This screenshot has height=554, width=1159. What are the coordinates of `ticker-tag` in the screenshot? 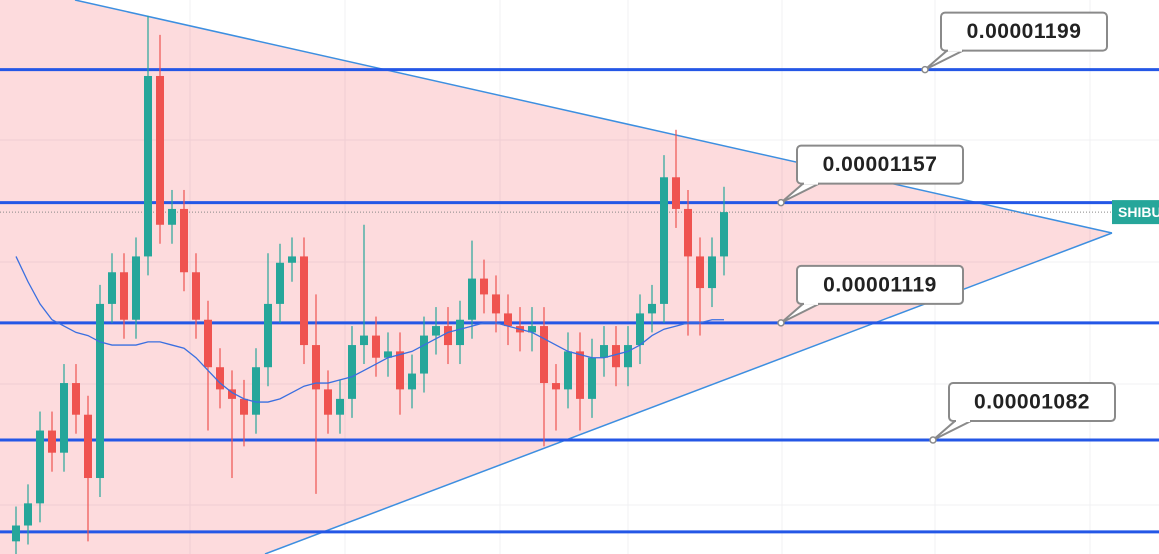 It's located at (1135, 212).